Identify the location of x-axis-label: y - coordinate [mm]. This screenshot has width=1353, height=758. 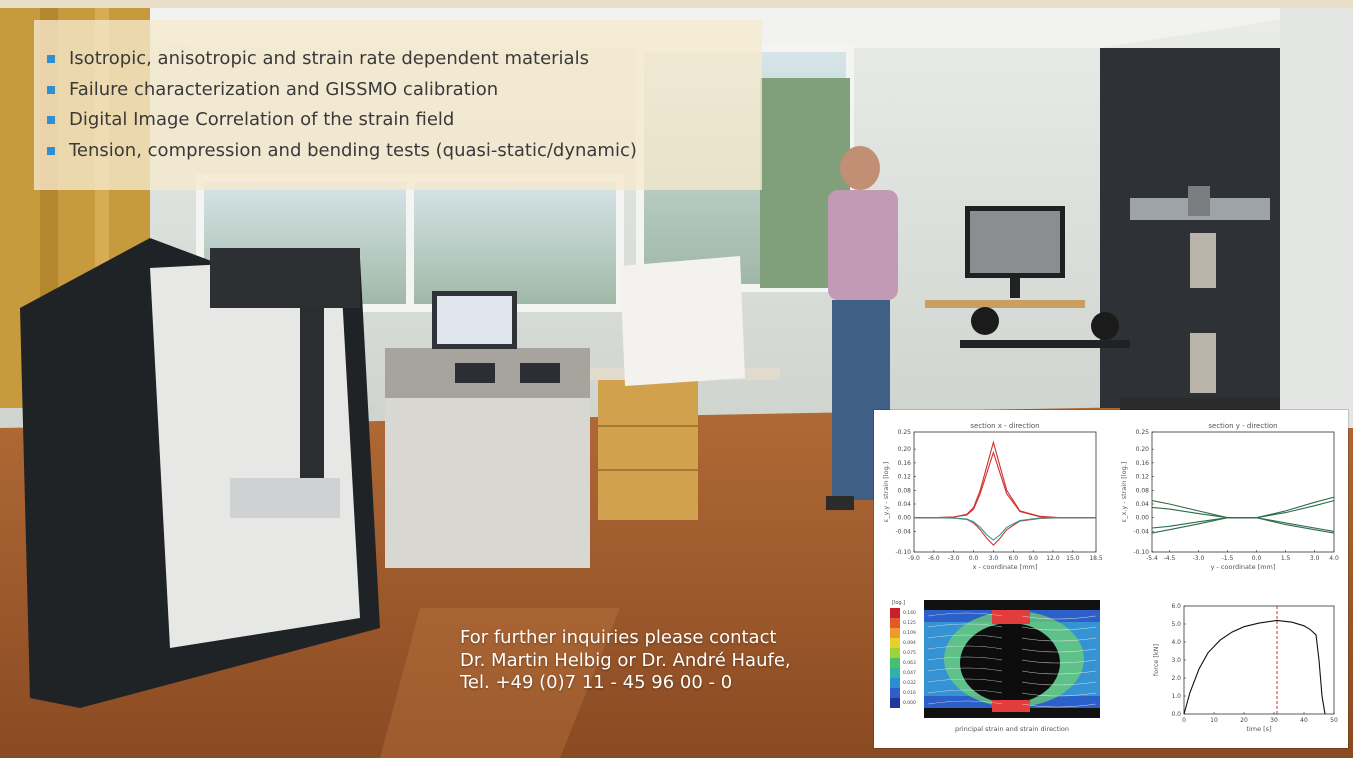
(1243, 567).